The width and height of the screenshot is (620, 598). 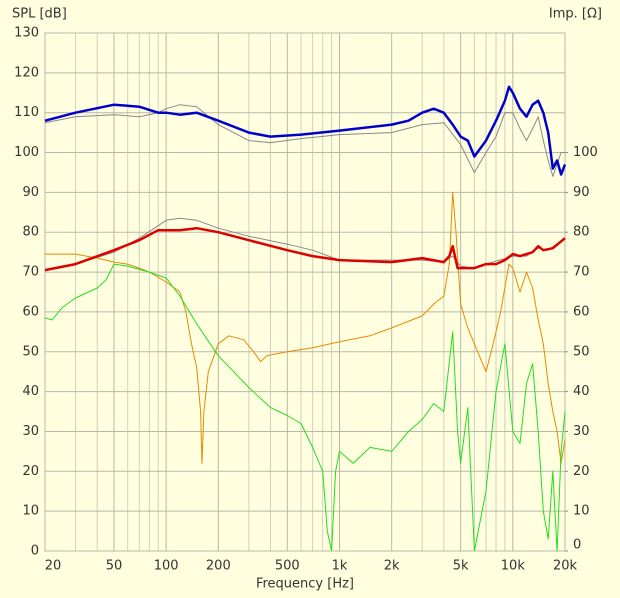 What do you see at coordinates (53, 566) in the screenshot?
I see `x-tick-label: 20` at bounding box center [53, 566].